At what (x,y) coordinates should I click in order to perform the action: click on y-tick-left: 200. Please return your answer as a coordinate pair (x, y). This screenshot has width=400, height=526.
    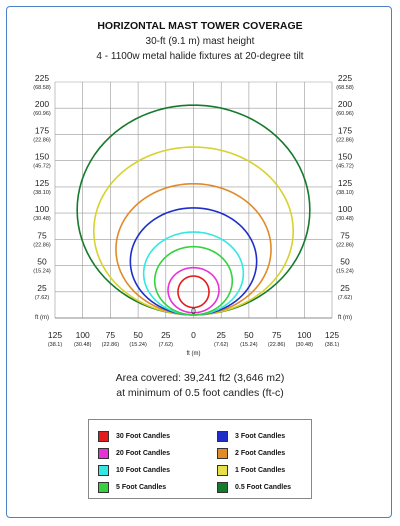
    Looking at the image, I should click on (42, 104).